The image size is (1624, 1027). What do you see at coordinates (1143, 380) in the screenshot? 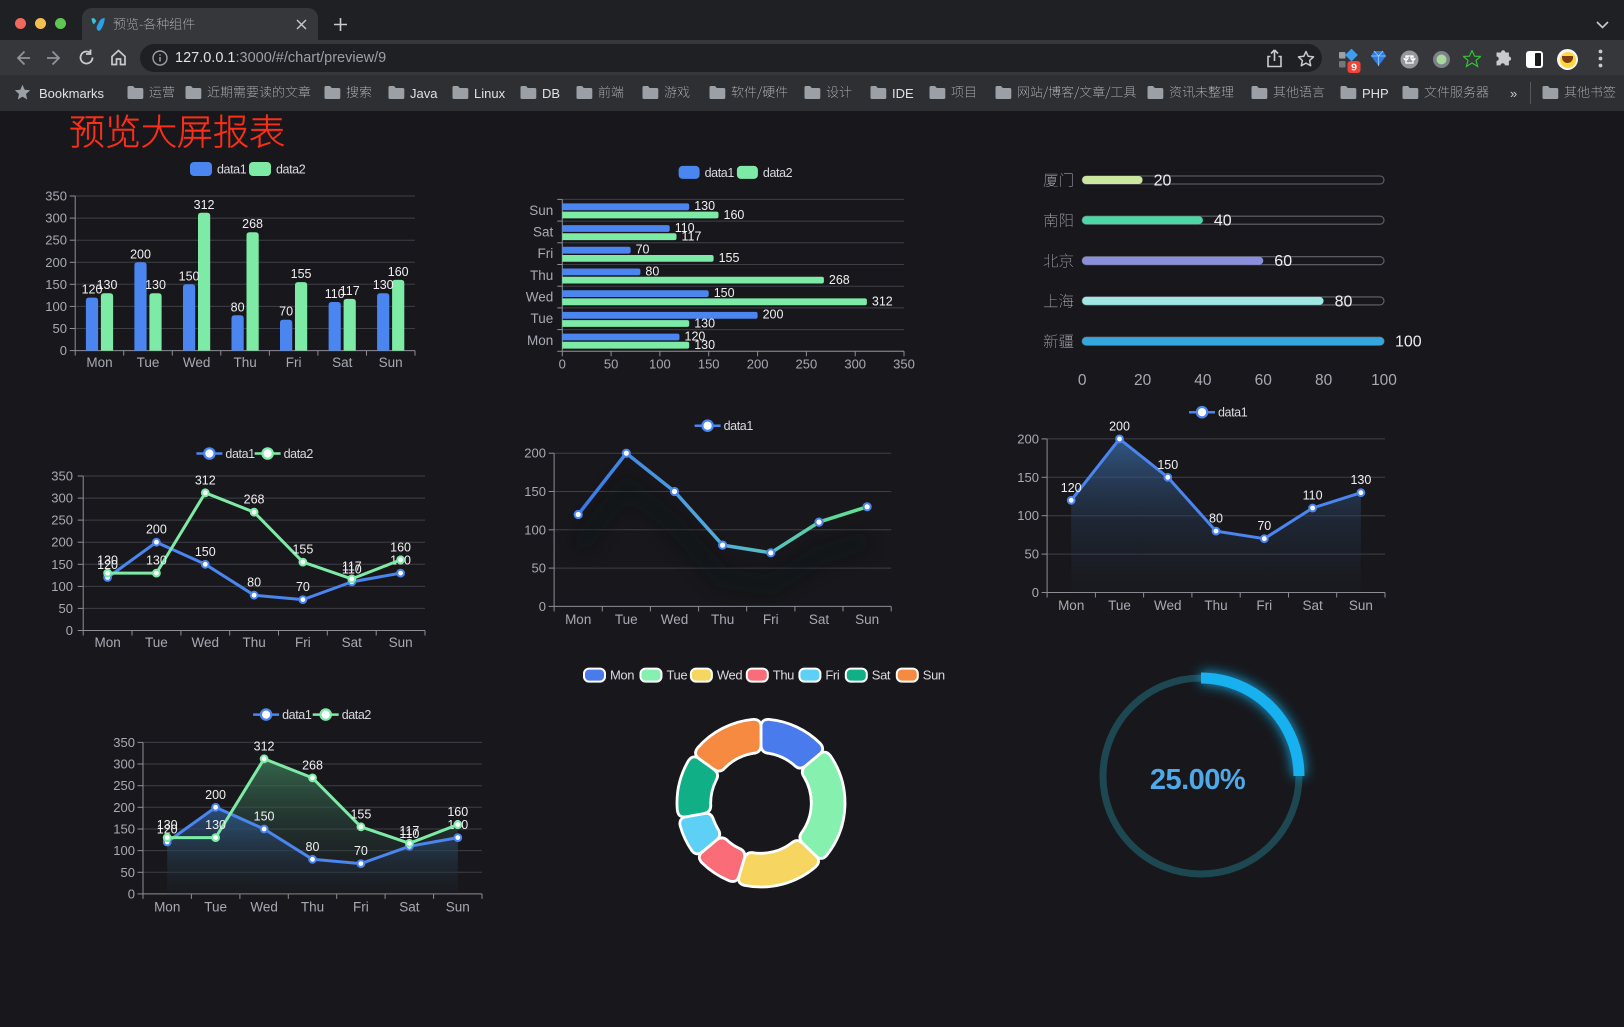
I see `svg-text: 20` at bounding box center [1143, 380].